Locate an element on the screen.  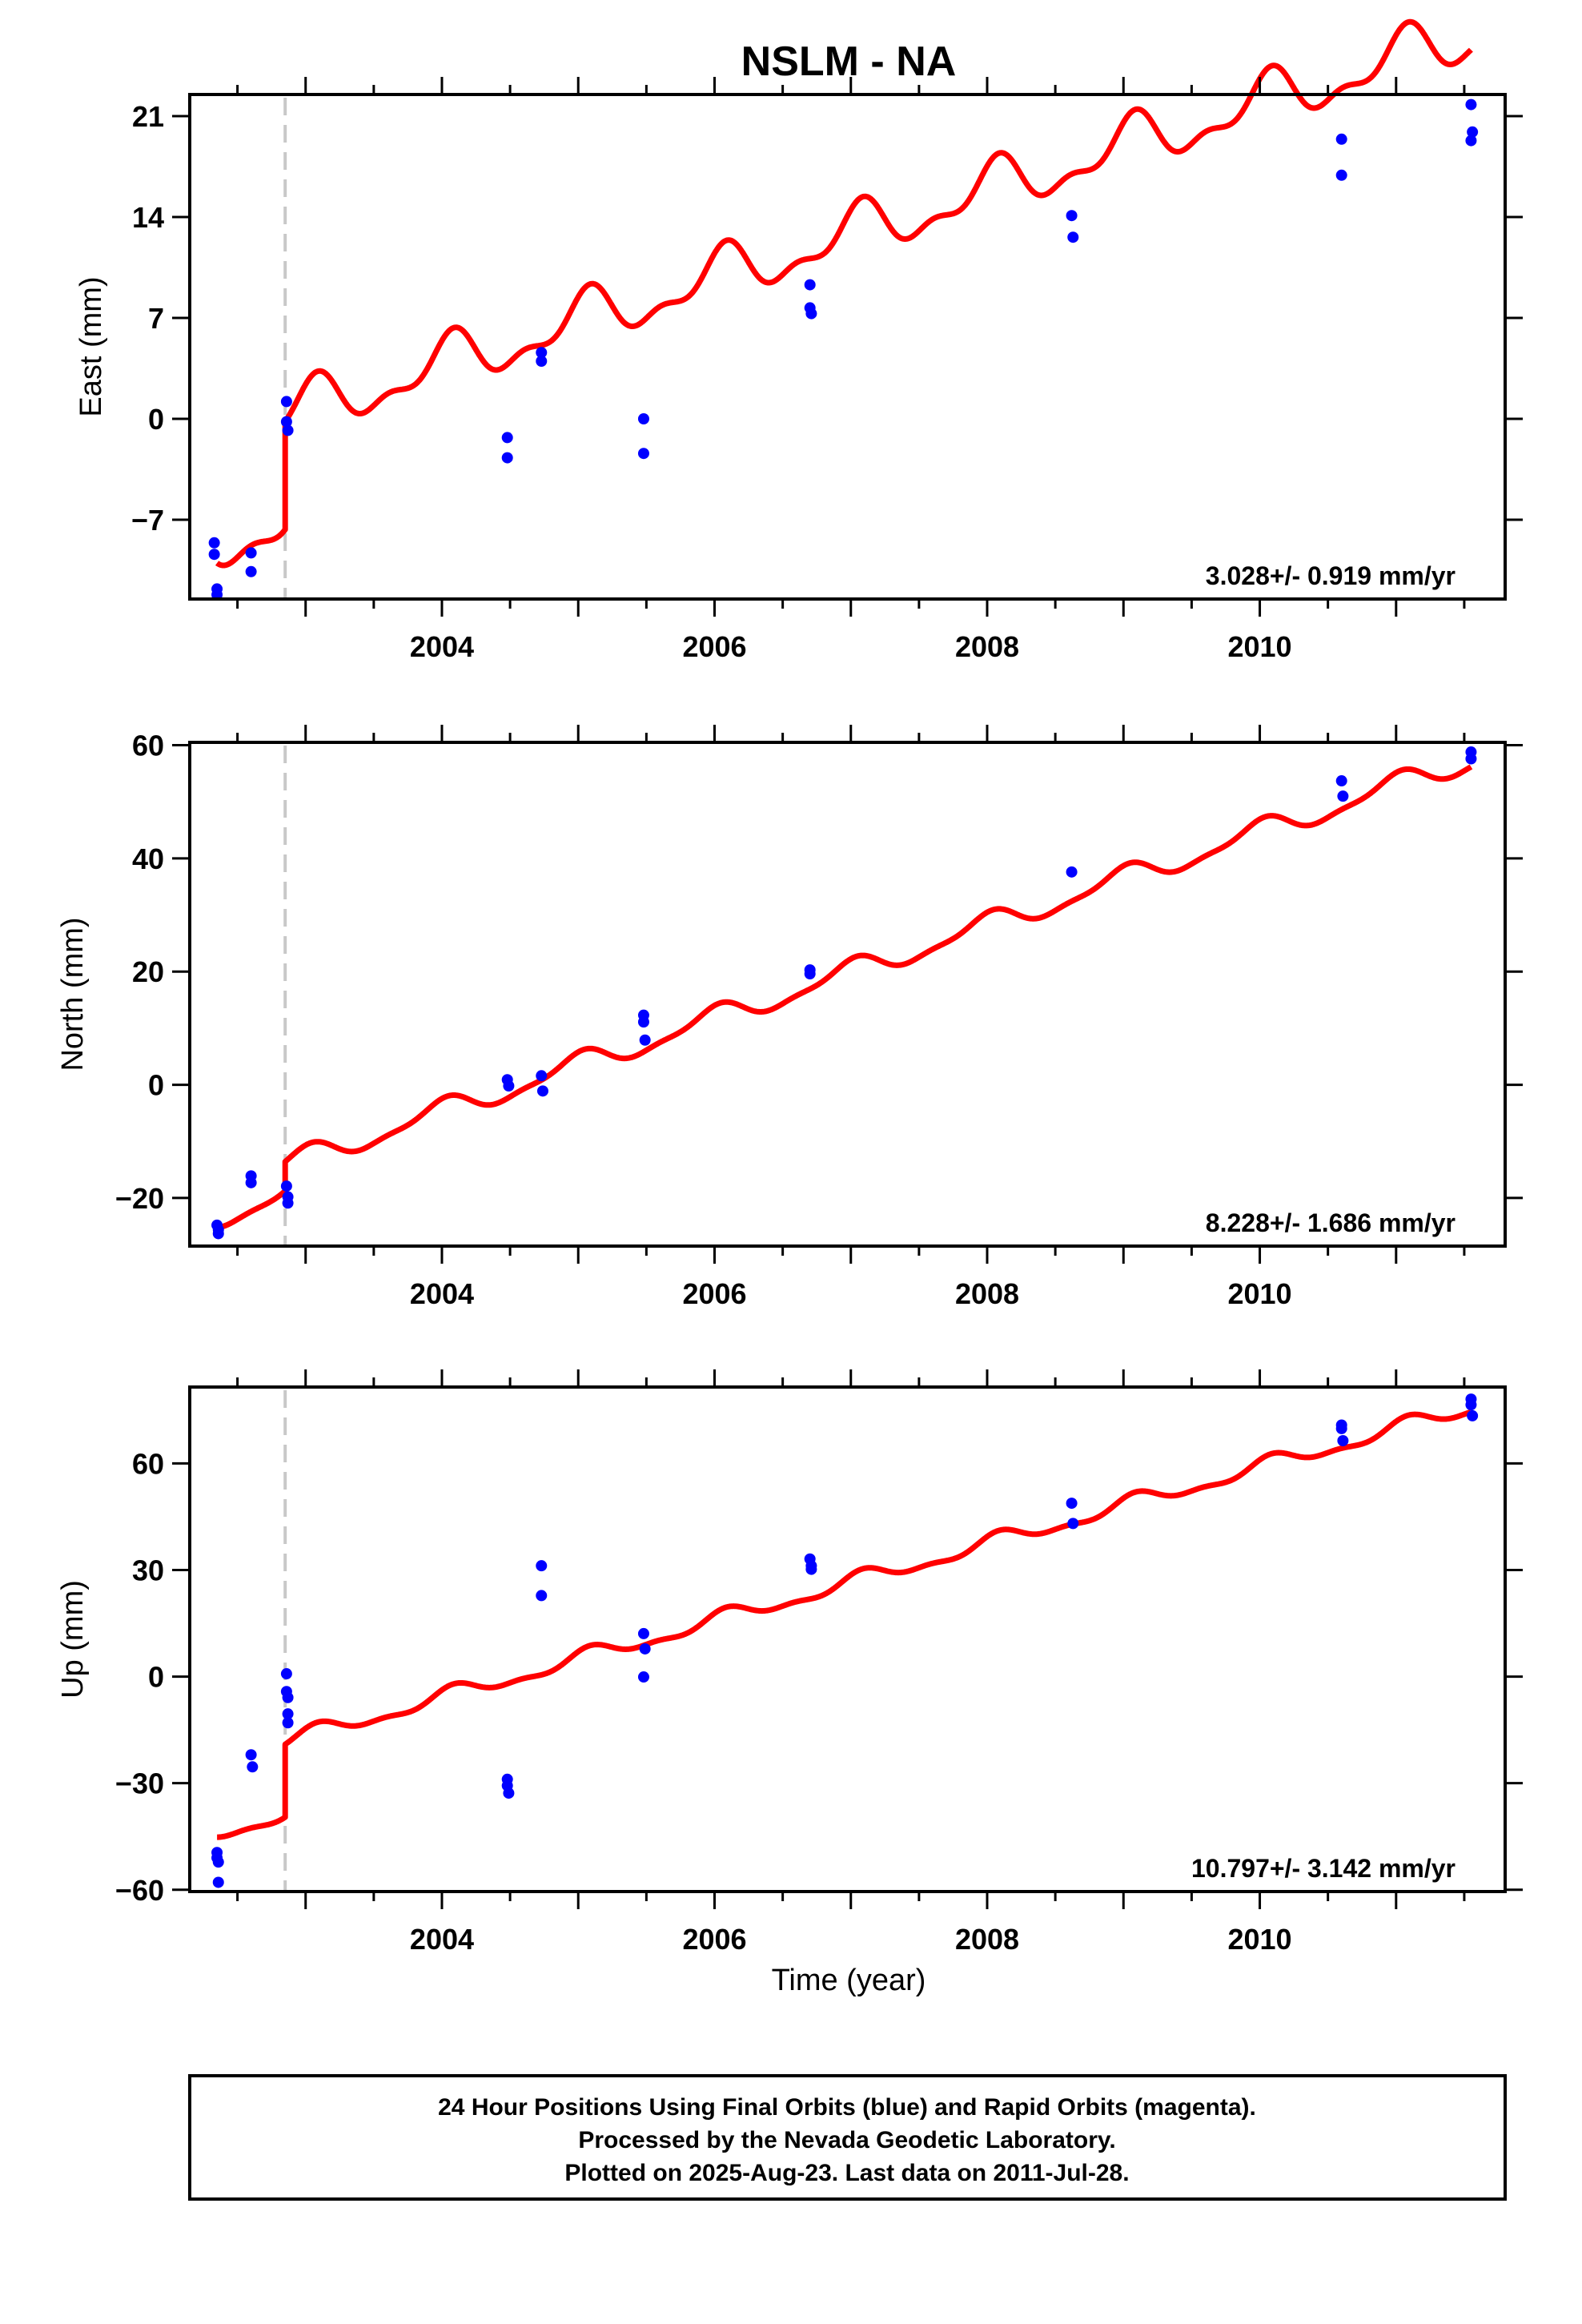
up-y-tick-label: 60 is located at coordinates (148, 1463).